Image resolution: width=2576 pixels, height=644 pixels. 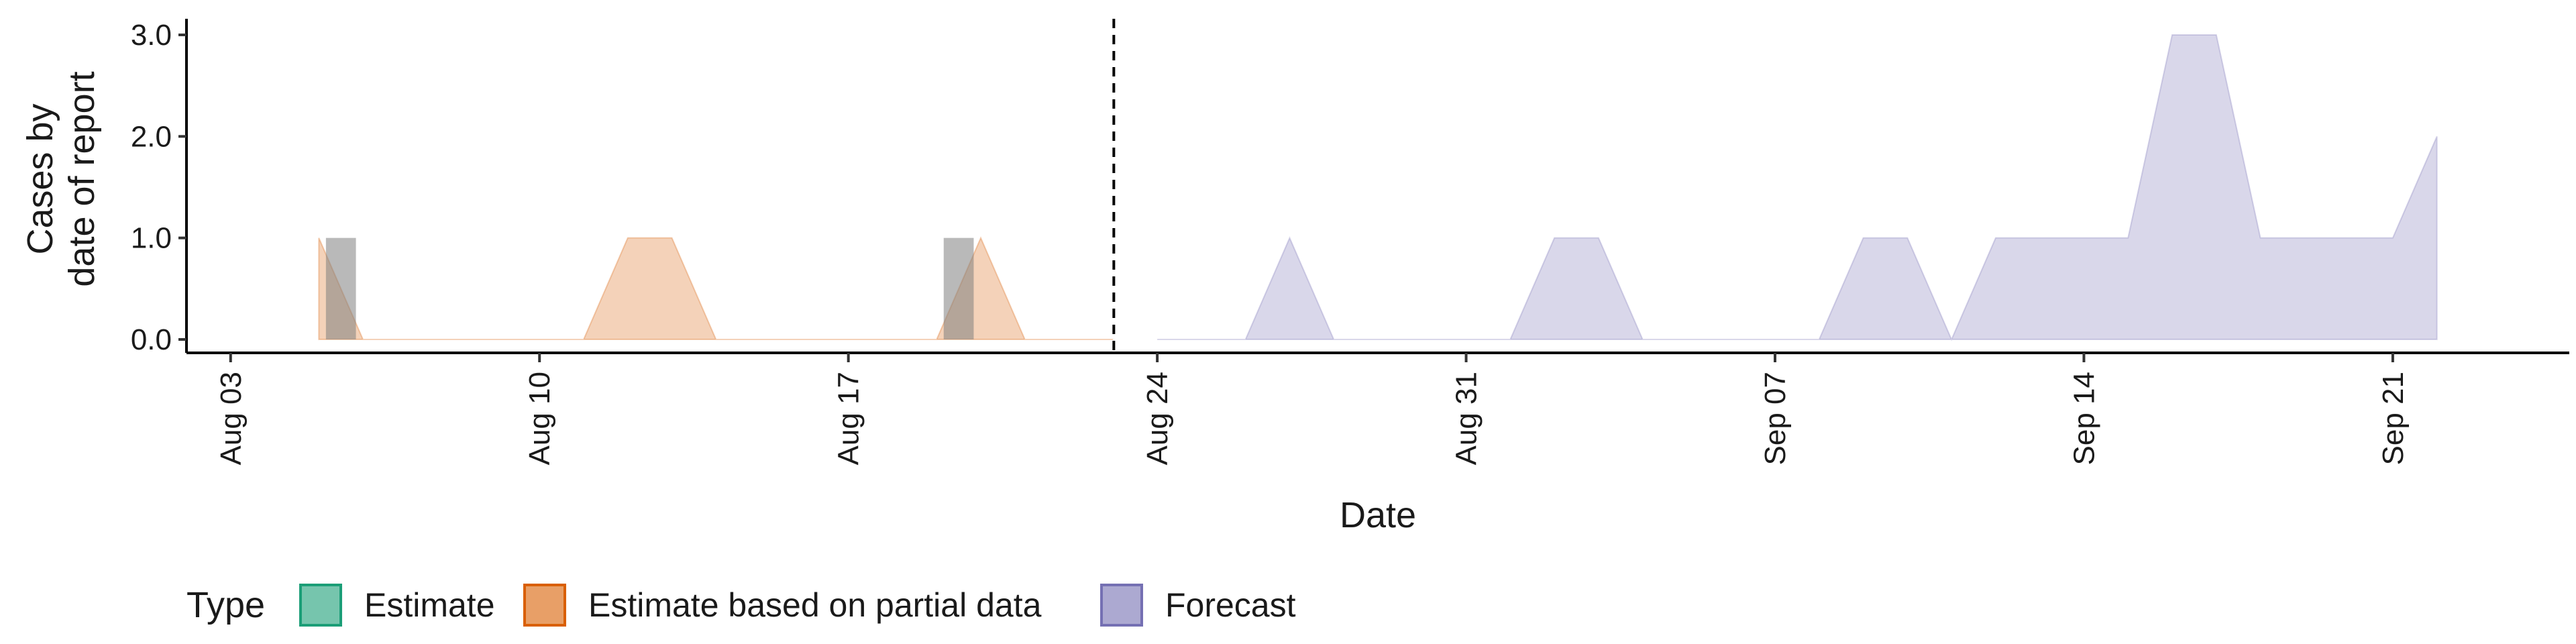 I want to click on y-axis-title-line: date of report, so click(x=82, y=178).